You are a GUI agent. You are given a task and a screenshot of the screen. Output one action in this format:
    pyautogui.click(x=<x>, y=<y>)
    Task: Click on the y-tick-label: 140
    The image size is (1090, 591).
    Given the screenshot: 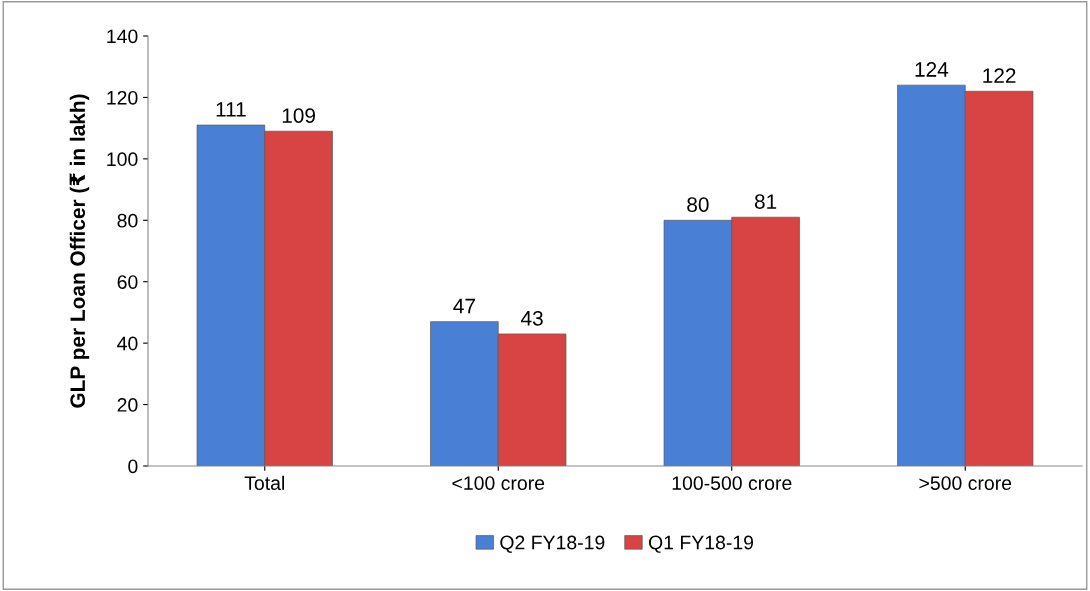 What is the action you would take?
    pyautogui.click(x=122, y=36)
    